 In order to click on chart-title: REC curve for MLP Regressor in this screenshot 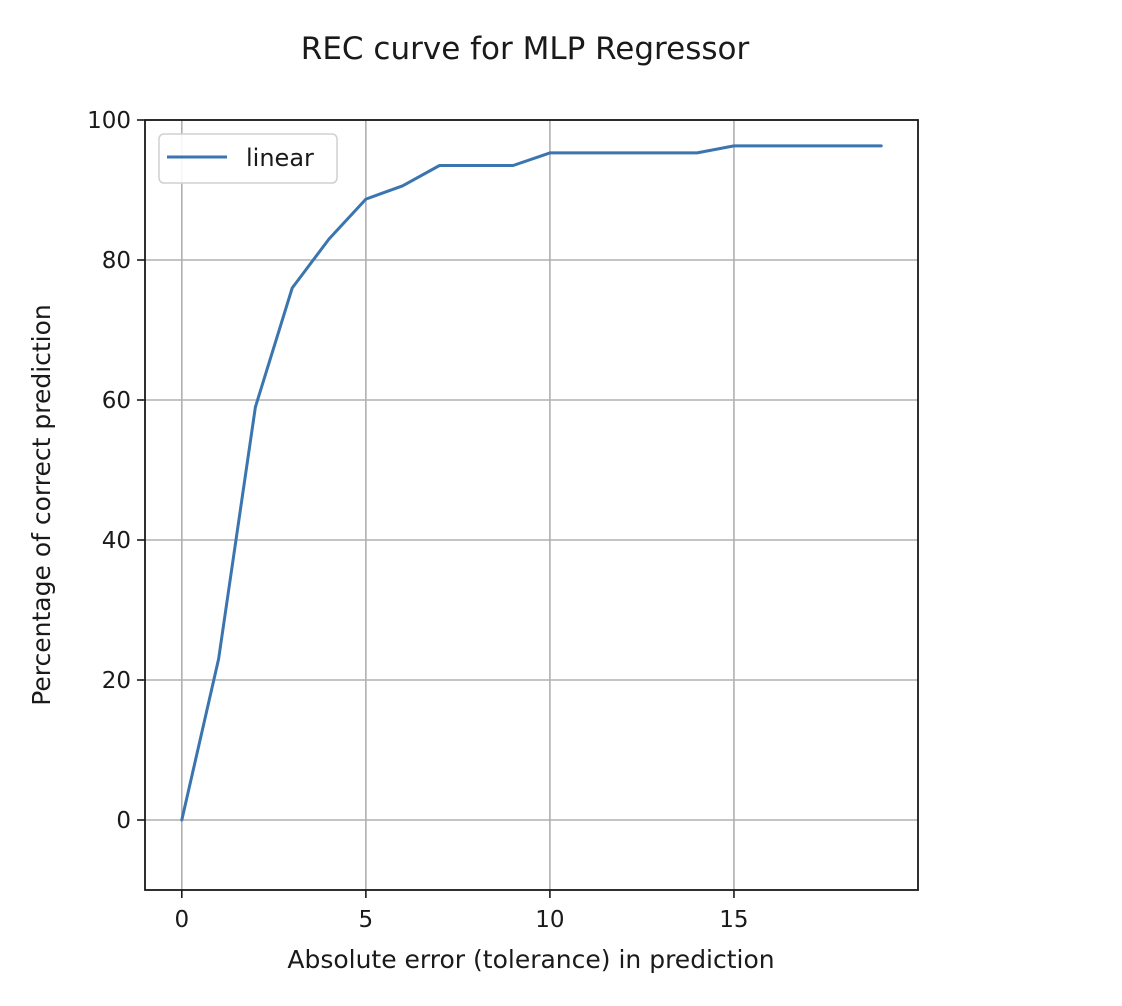, I will do `click(525, 49)`.